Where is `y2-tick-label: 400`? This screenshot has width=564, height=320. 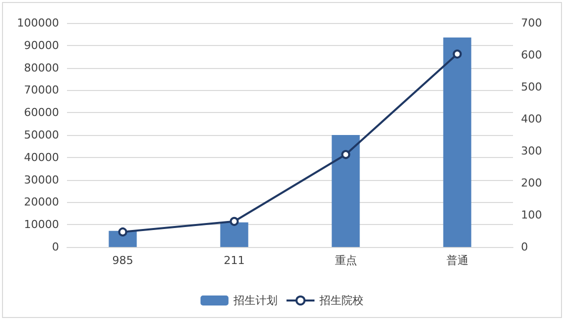
y2-tick-label: 400 is located at coordinates (531, 119).